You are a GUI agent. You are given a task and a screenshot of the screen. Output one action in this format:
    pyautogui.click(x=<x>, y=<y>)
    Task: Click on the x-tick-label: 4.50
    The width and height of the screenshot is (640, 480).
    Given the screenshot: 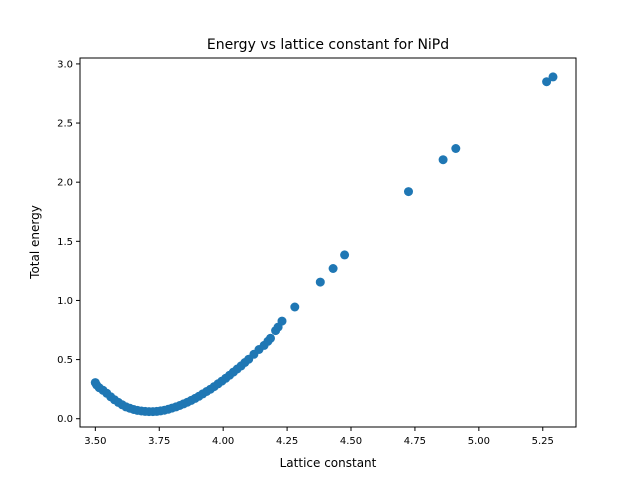 What is the action you would take?
    pyautogui.click(x=351, y=441)
    